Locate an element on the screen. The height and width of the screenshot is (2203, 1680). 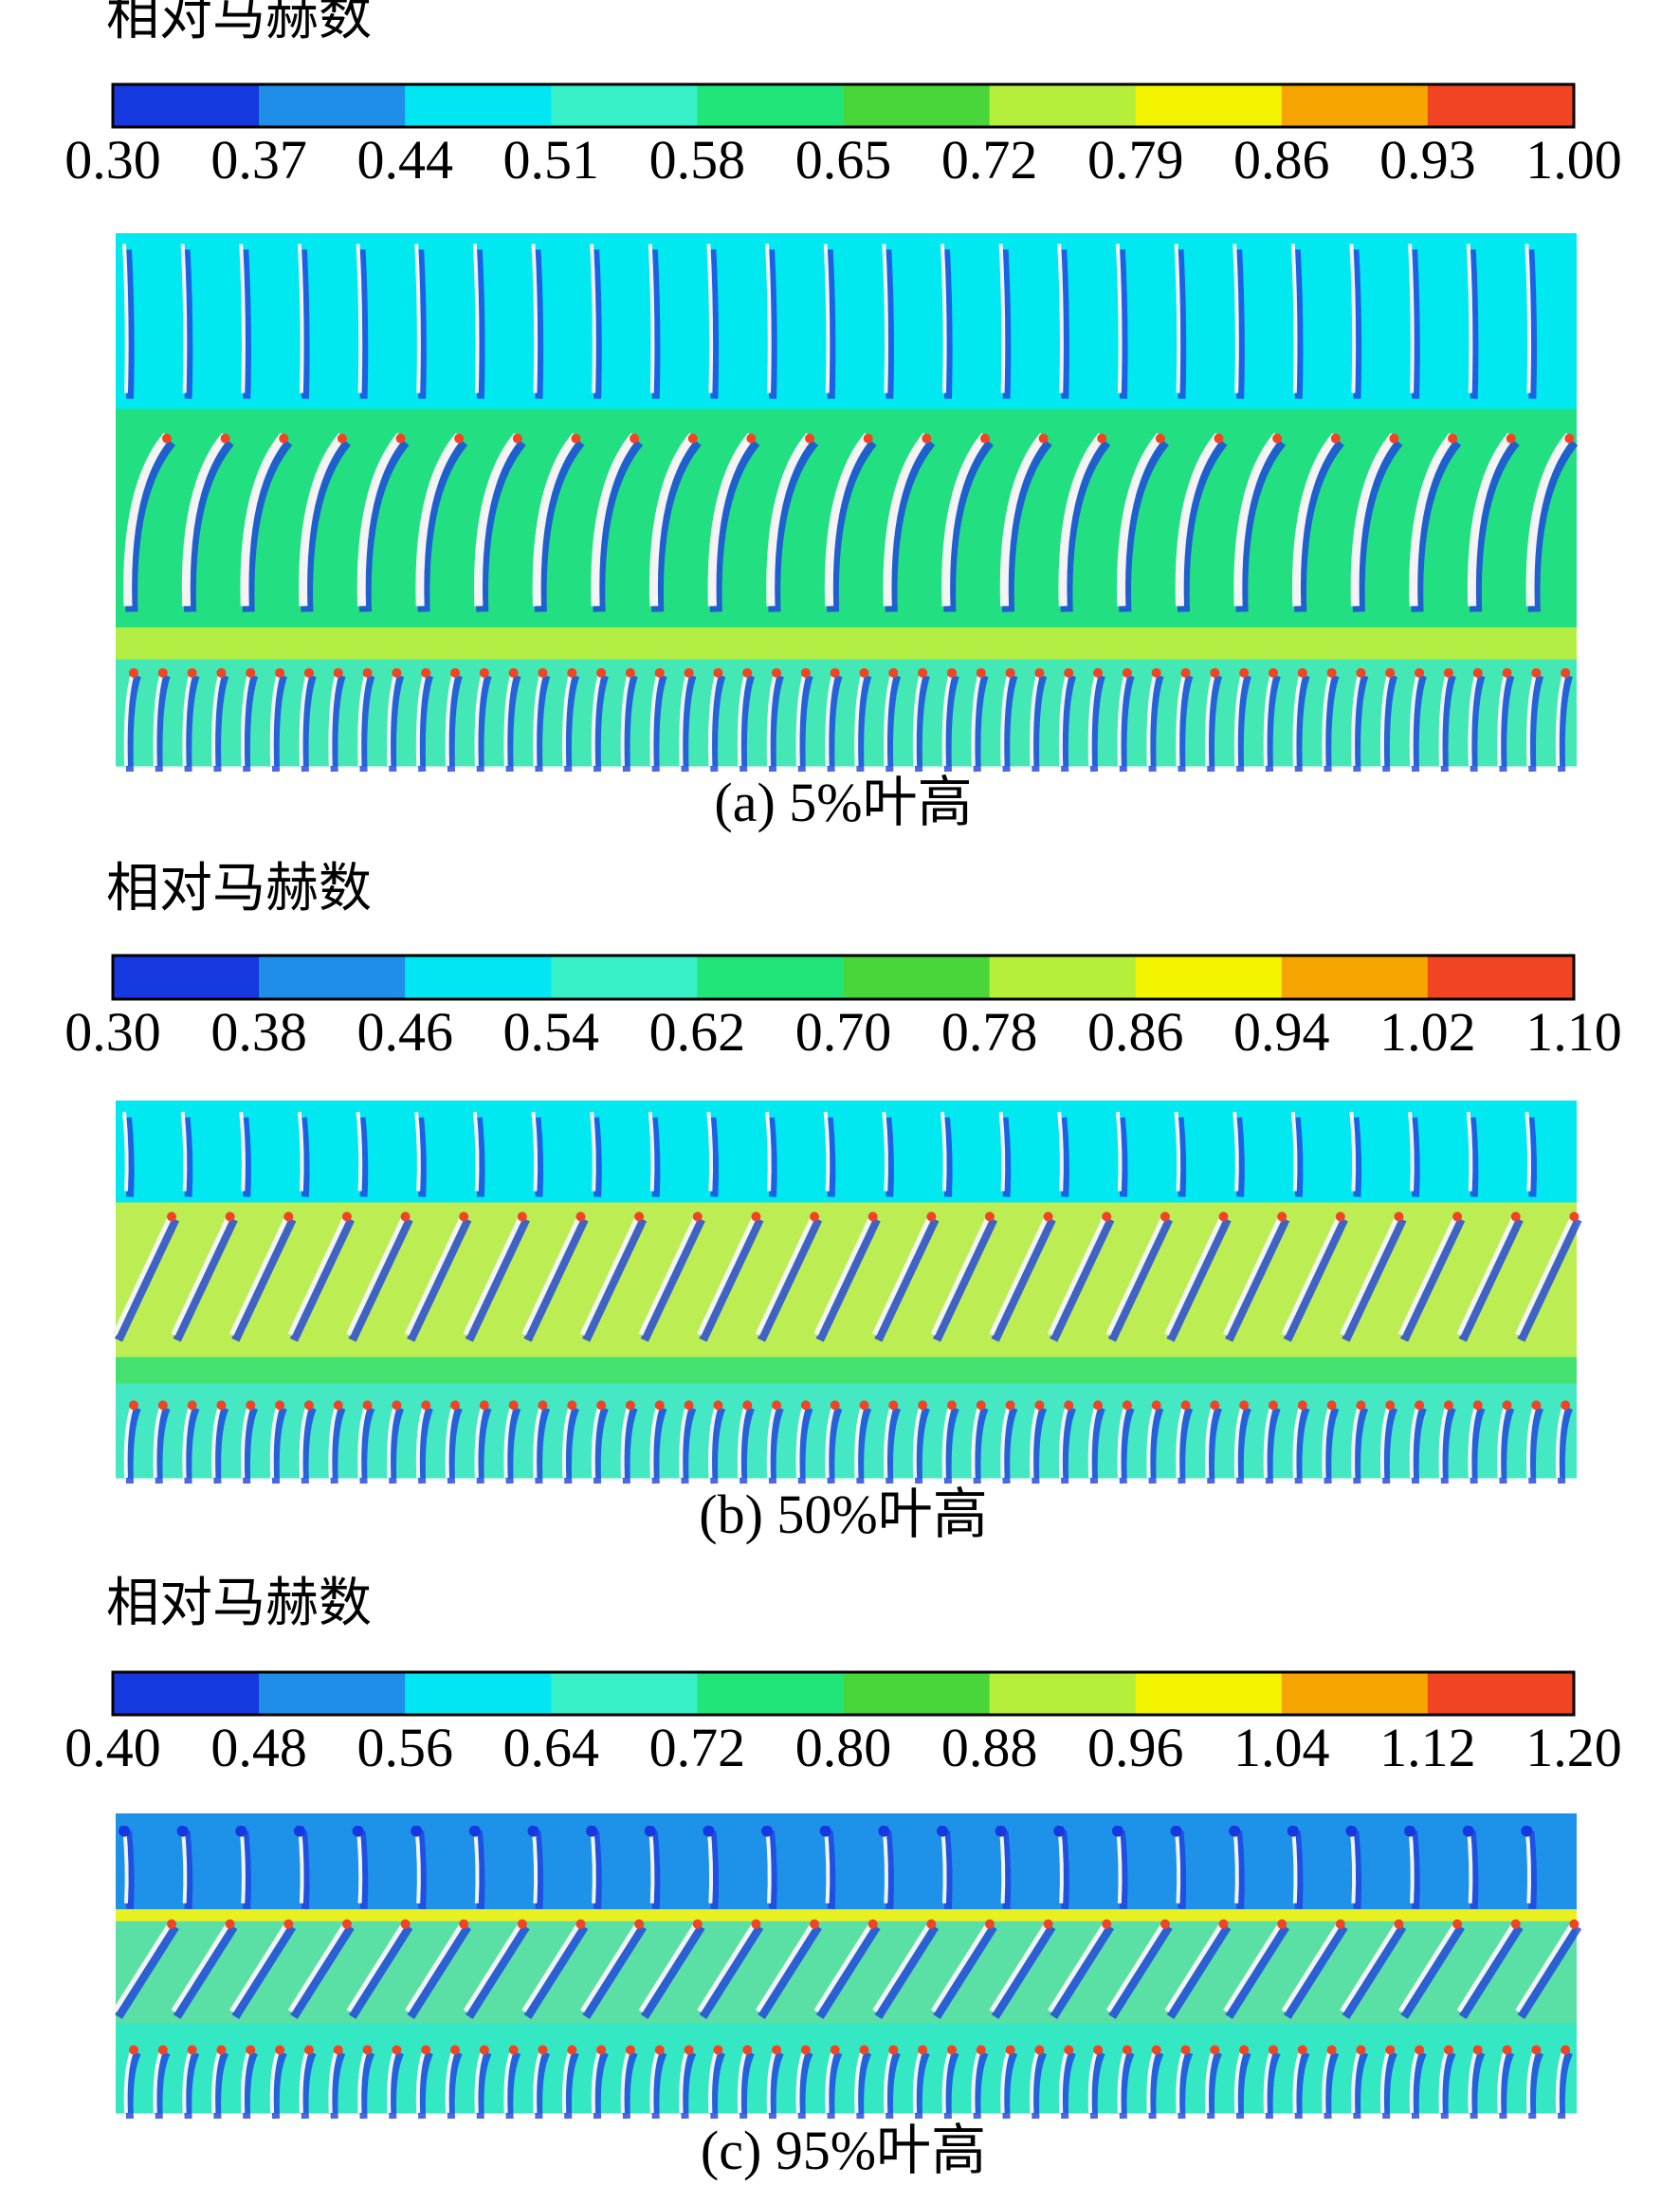
colorbar-tick-label: 0.51 is located at coordinates (551, 160).